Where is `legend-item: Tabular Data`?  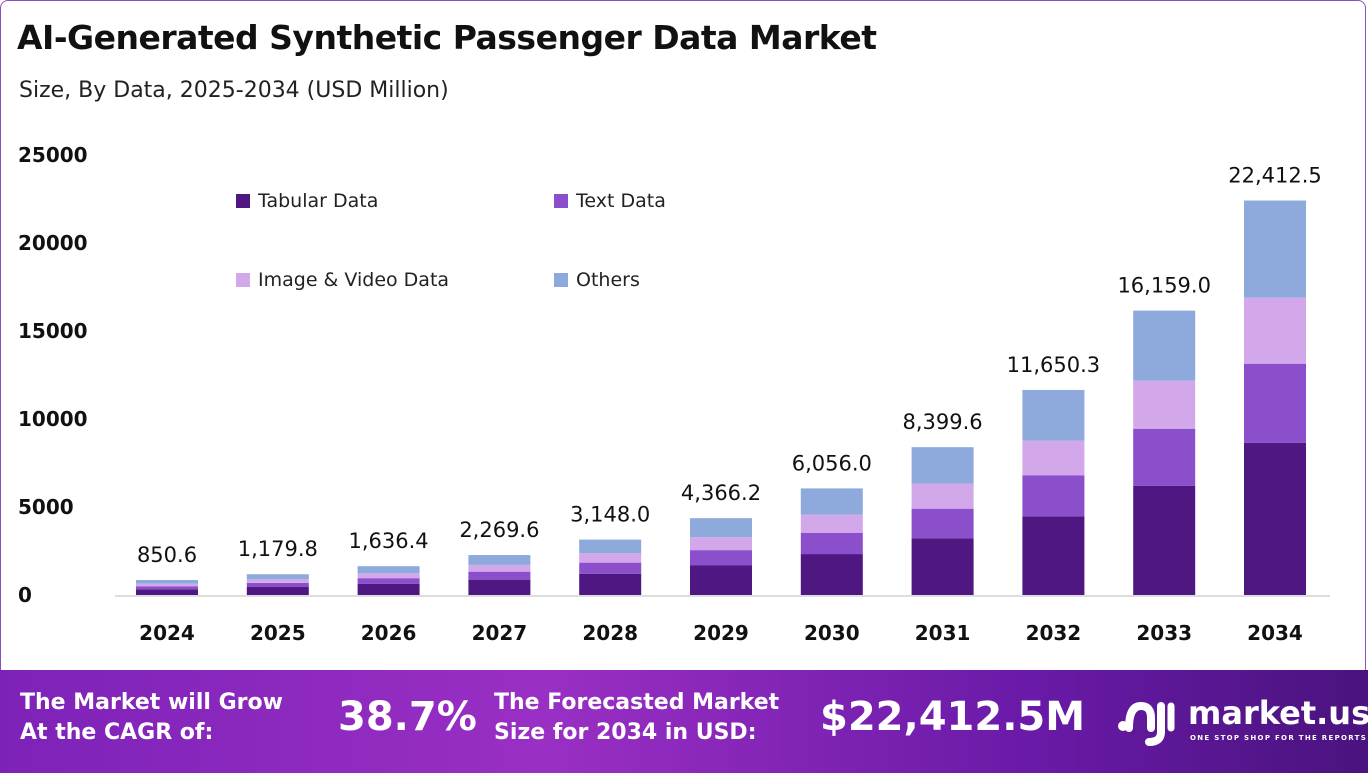 legend-item: Tabular Data is located at coordinates (307, 201).